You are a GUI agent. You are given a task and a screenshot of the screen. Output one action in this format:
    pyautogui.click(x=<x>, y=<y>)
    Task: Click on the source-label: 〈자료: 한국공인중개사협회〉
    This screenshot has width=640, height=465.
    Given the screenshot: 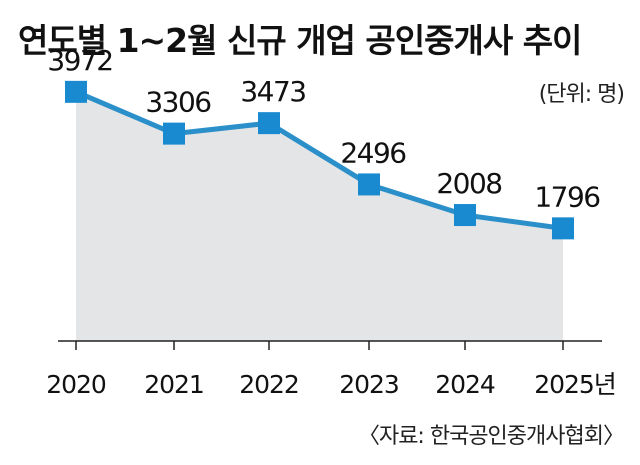 What is the action you would take?
    pyautogui.click(x=491, y=436)
    